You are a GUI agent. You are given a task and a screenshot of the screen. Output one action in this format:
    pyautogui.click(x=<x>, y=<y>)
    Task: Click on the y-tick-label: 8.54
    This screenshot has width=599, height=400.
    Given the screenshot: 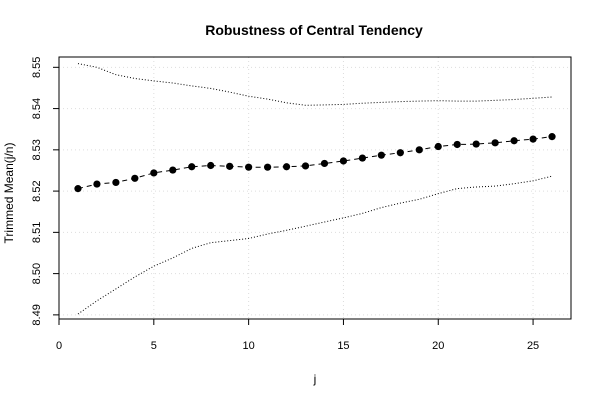 What is the action you would take?
    pyautogui.click(x=37, y=108)
    